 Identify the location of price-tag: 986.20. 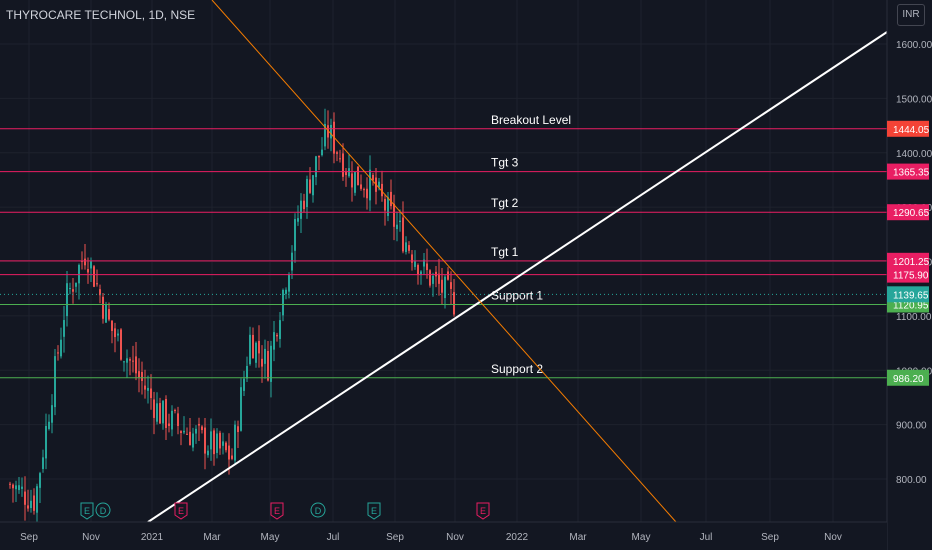
(908, 377).